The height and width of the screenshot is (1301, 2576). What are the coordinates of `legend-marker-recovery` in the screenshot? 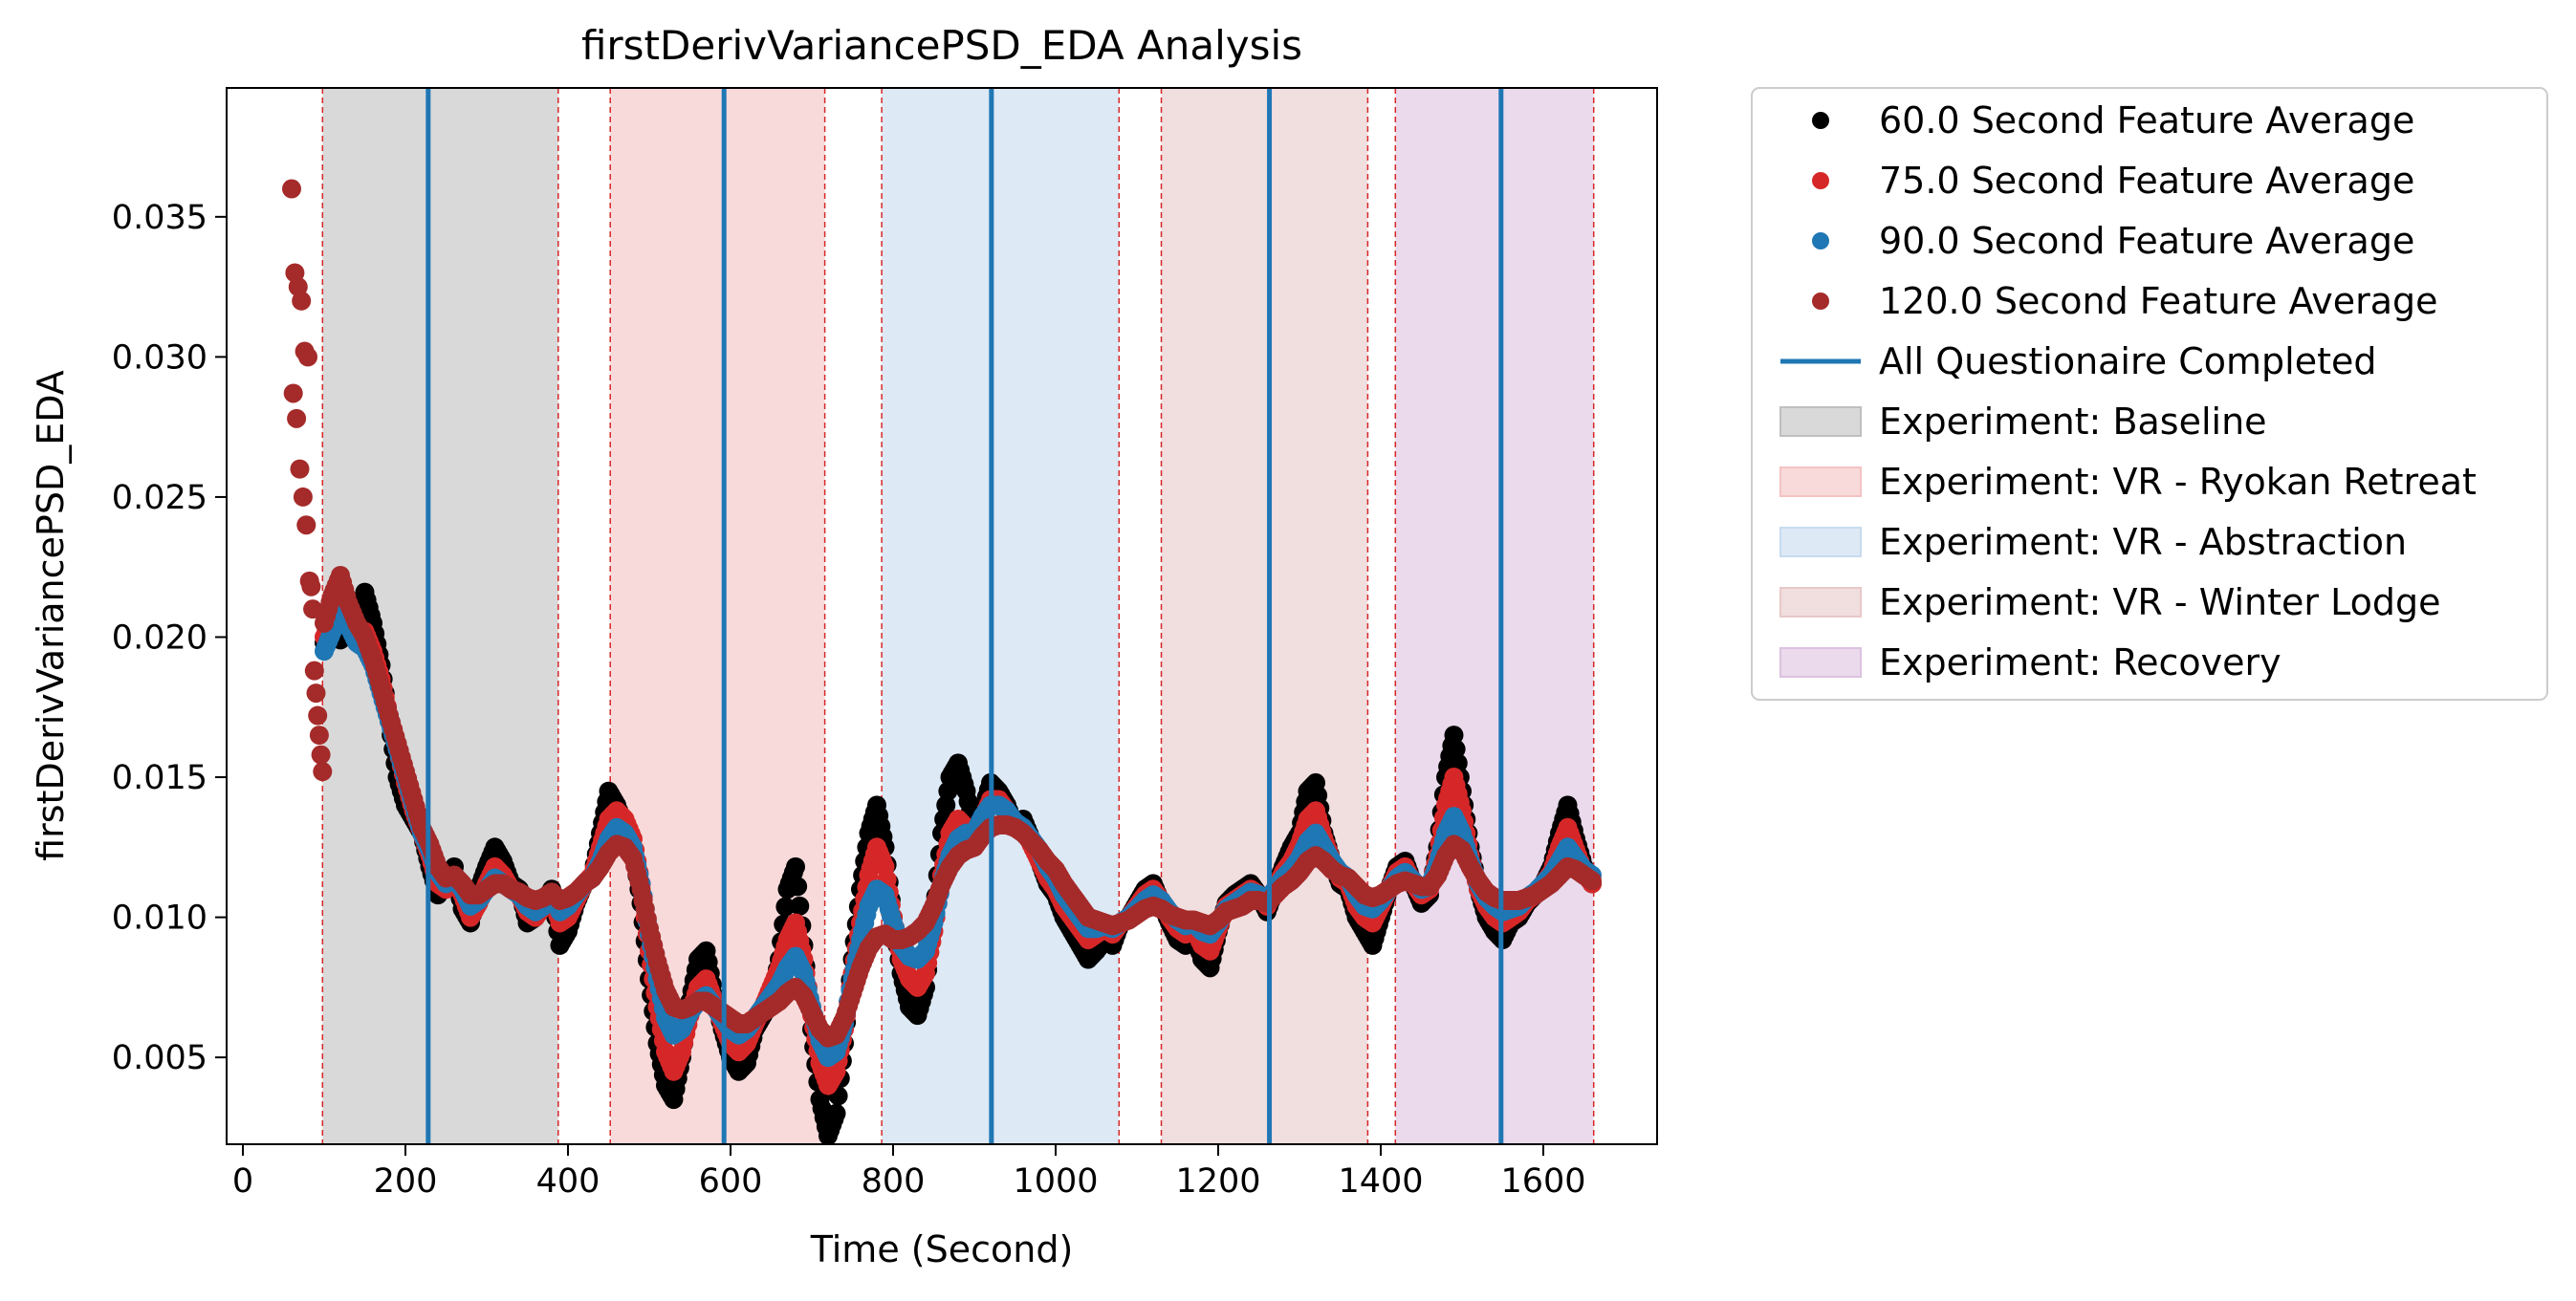 It's located at (1820, 662).